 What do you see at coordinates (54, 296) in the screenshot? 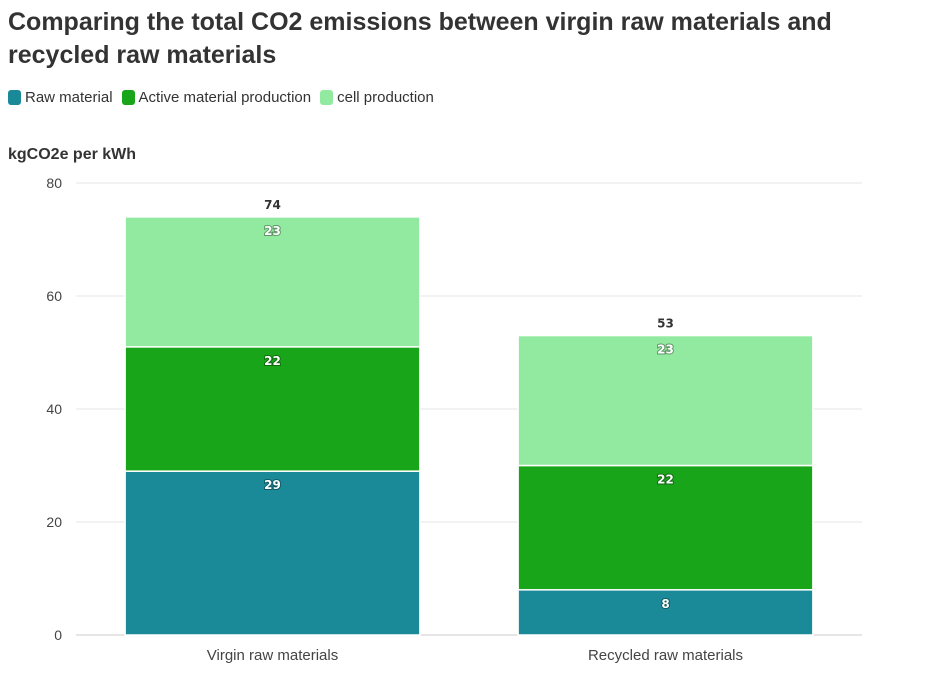
I see `y-tick-label-60: 60` at bounding box center [54, 296].